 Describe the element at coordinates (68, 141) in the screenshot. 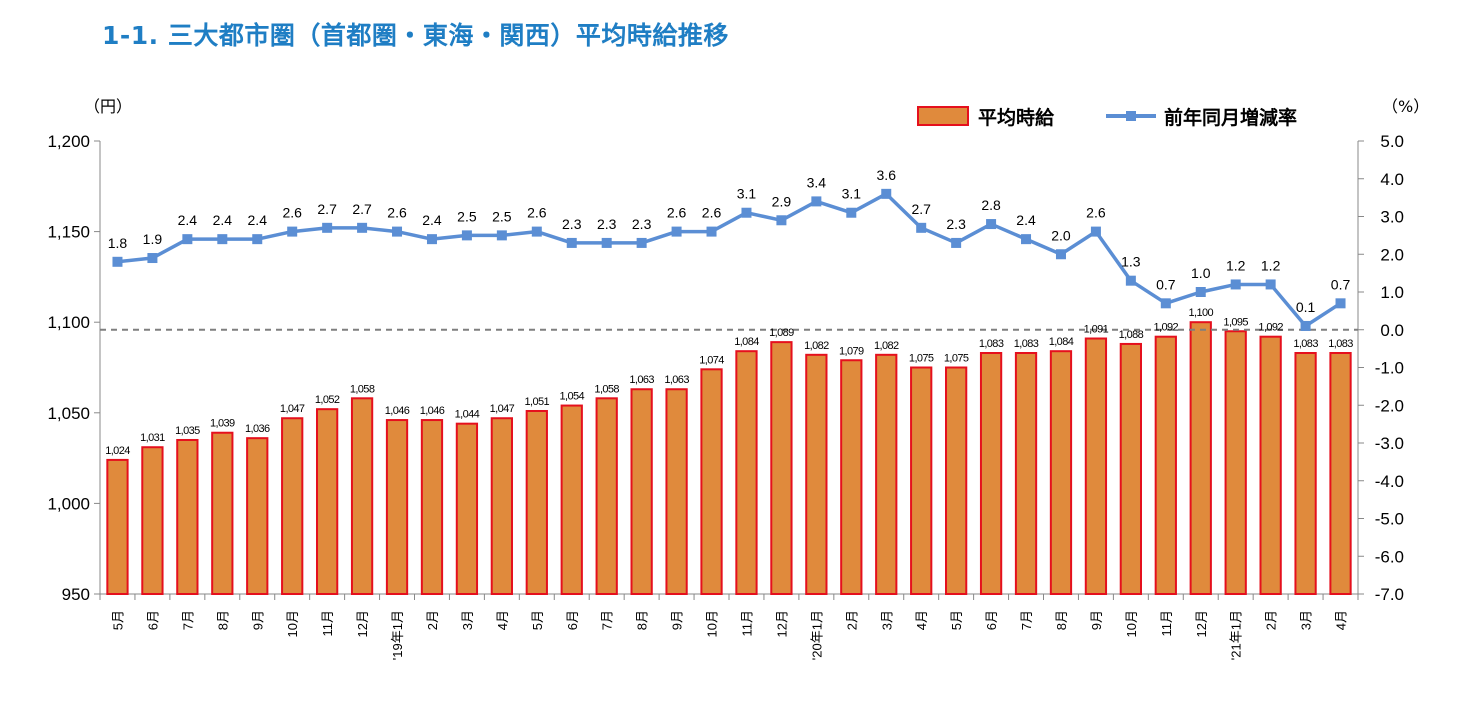

I see `left-tick-label: 1,200` at that location.